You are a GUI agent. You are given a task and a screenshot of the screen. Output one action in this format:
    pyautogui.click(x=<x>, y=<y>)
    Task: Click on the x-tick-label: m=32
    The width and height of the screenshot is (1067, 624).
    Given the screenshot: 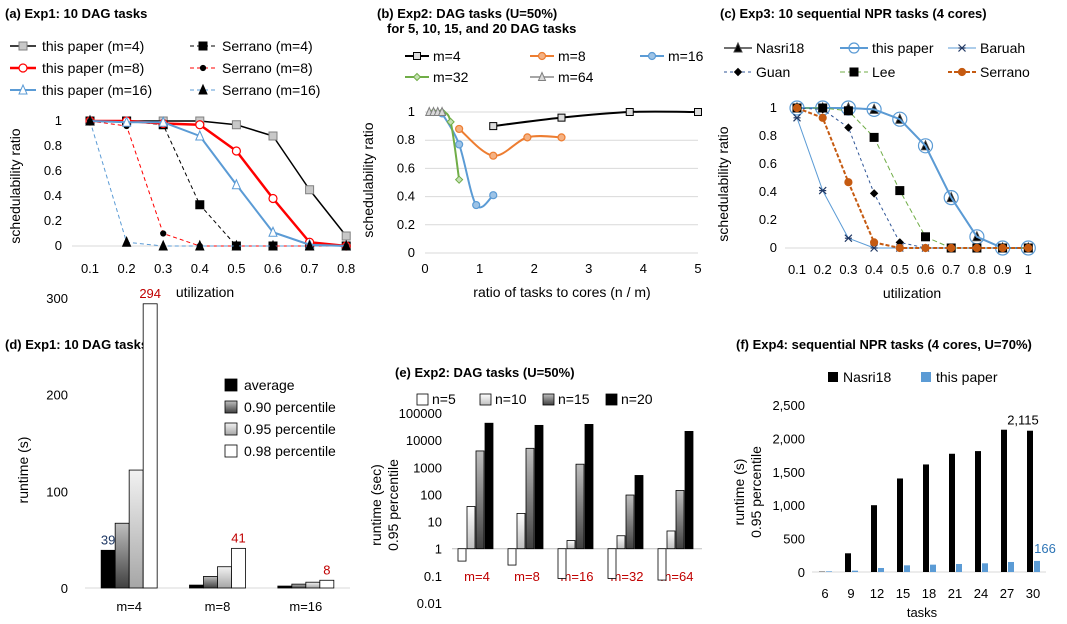 What is the action you would take?
    pyautogui.click(x=627, y=576)
    